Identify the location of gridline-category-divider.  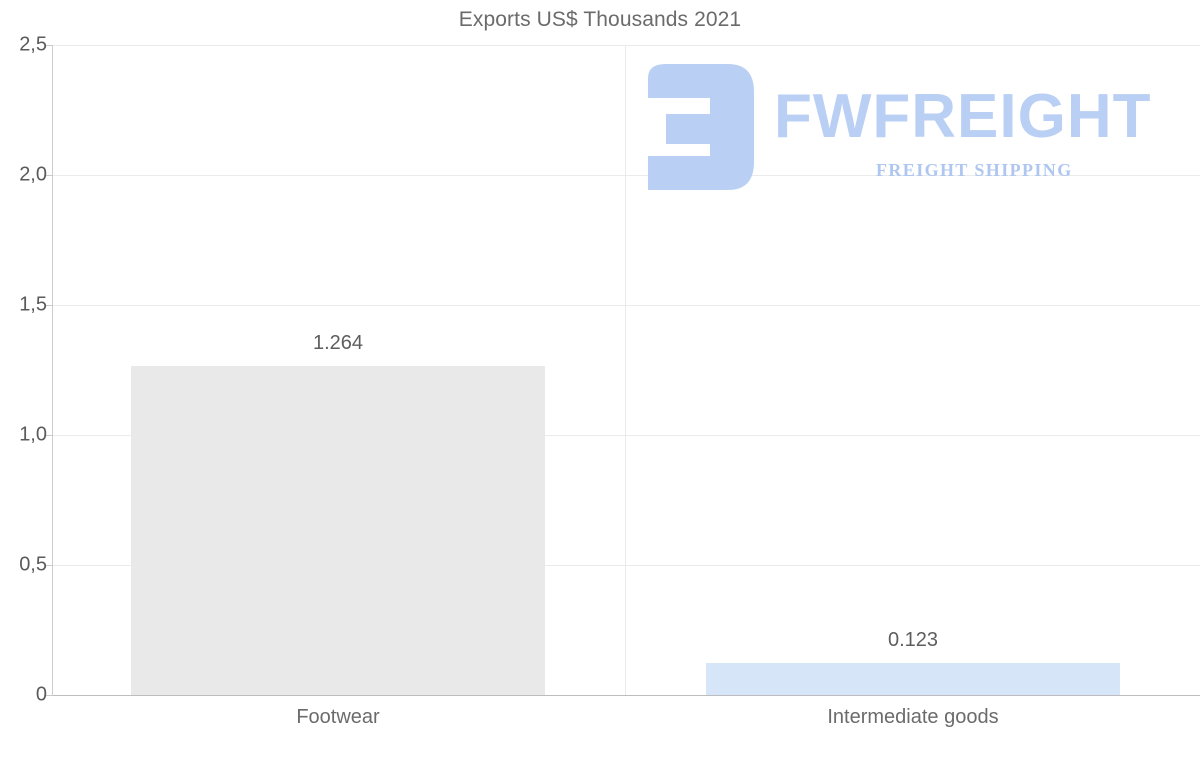
(625, 370).